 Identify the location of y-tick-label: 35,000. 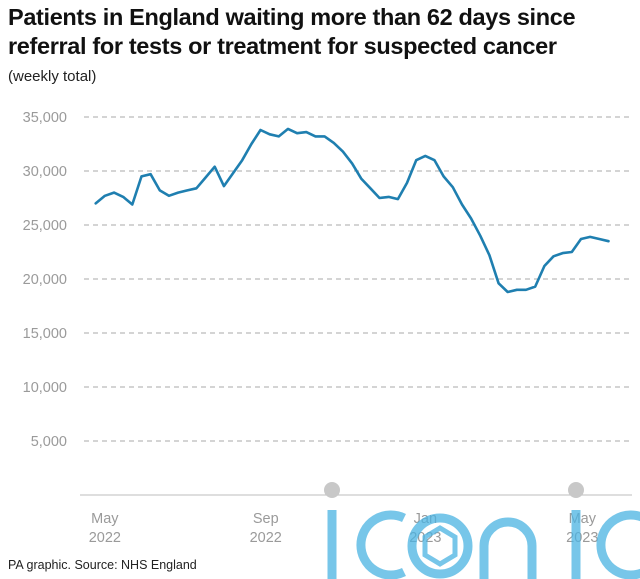
(45, 118).